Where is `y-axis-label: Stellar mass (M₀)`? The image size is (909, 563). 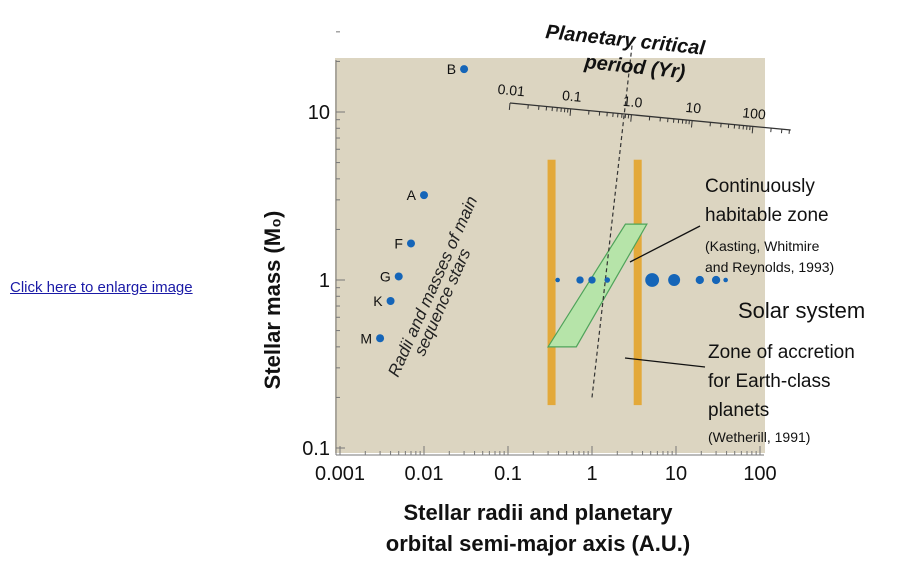
y-axis-label: Stellar mass (M₀) is located at coordinates (272, 300).